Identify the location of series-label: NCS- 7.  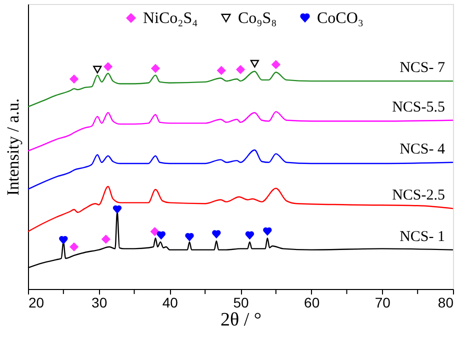
(423, 68).